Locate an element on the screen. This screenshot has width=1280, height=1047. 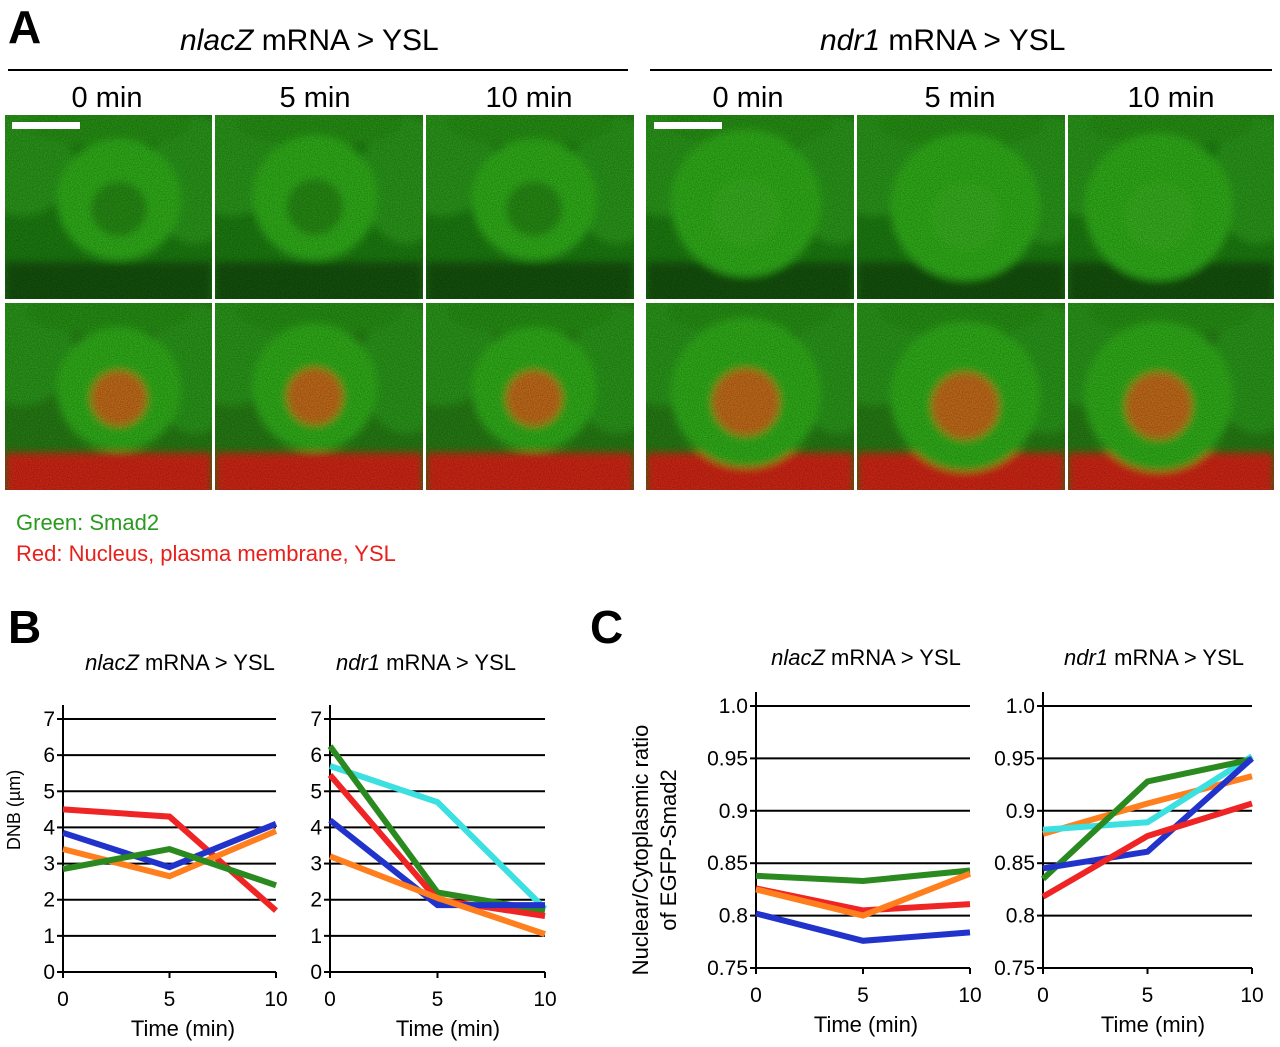
condition-title-nlacz: nlacZ mRNA > YSL is located at coordinates (309, 41).